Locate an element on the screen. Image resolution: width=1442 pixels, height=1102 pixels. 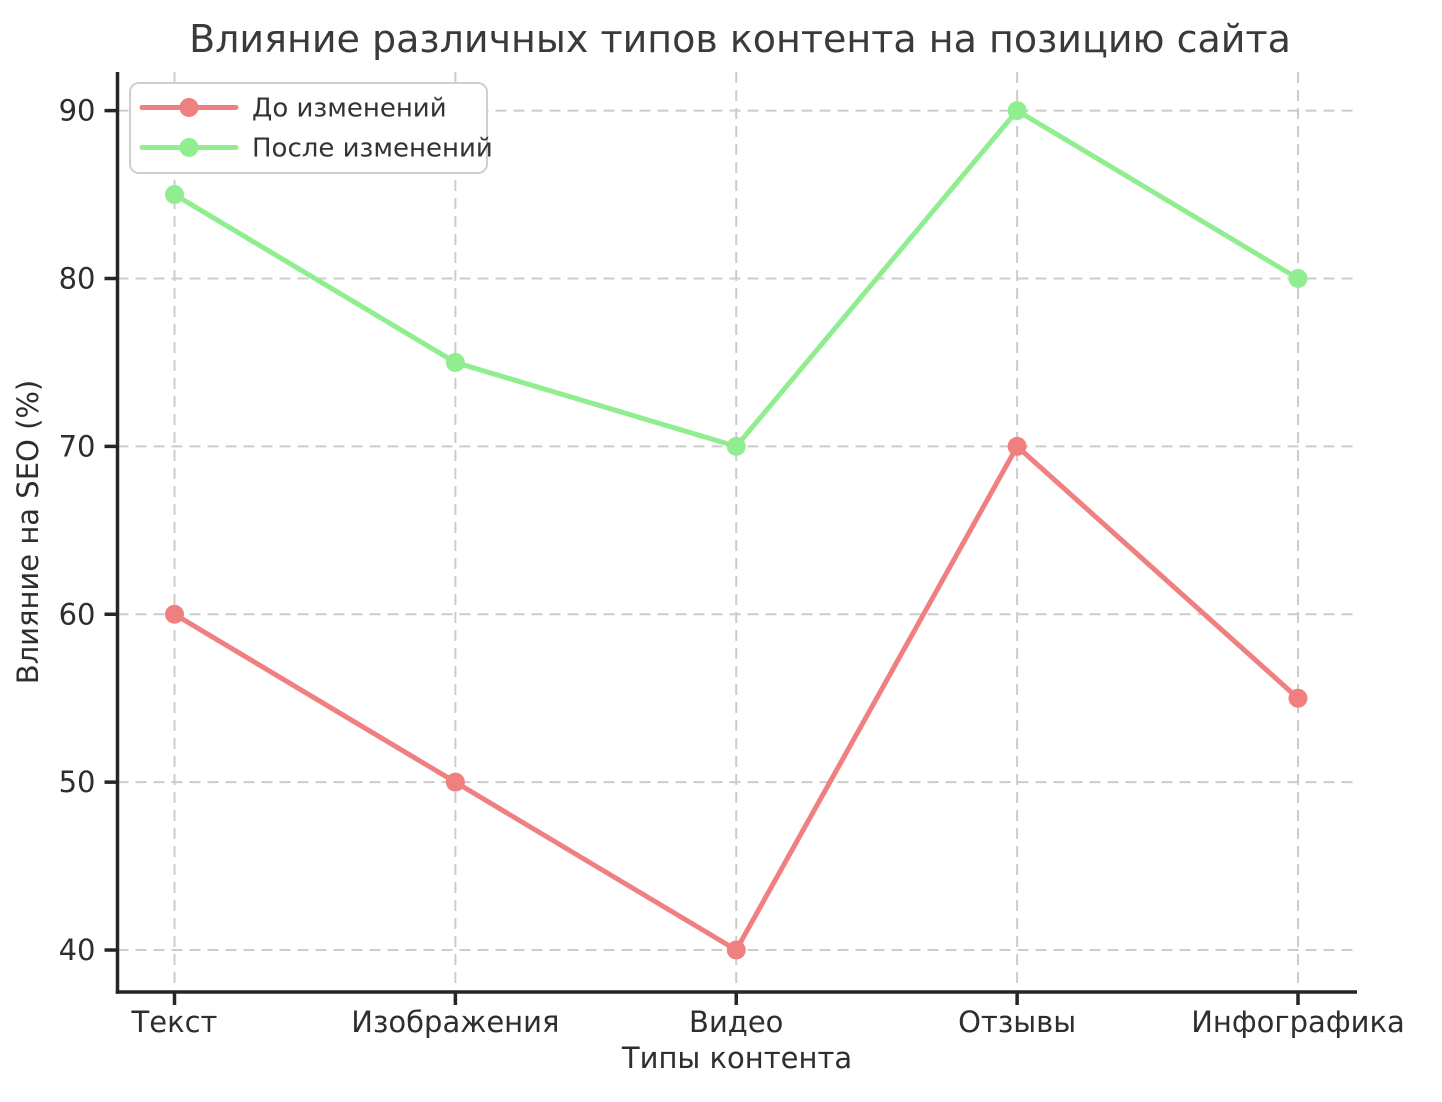
x-axis-title: Типы контента is located at coordinates (736, 1058).